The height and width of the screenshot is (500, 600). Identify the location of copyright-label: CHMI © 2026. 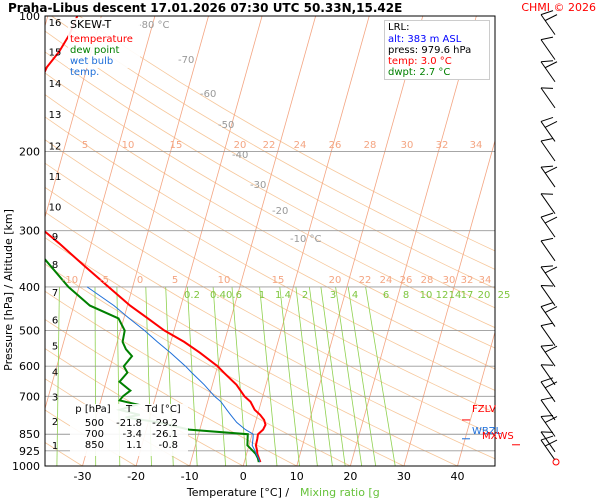
(558, 7).